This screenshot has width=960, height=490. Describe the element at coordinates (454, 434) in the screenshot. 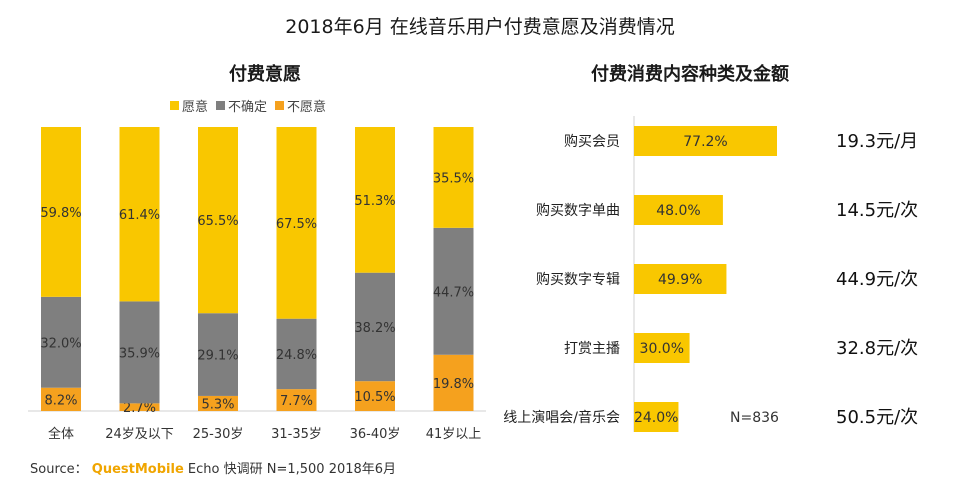

I see `x-tick-label-5: 41岁以上` at that location.